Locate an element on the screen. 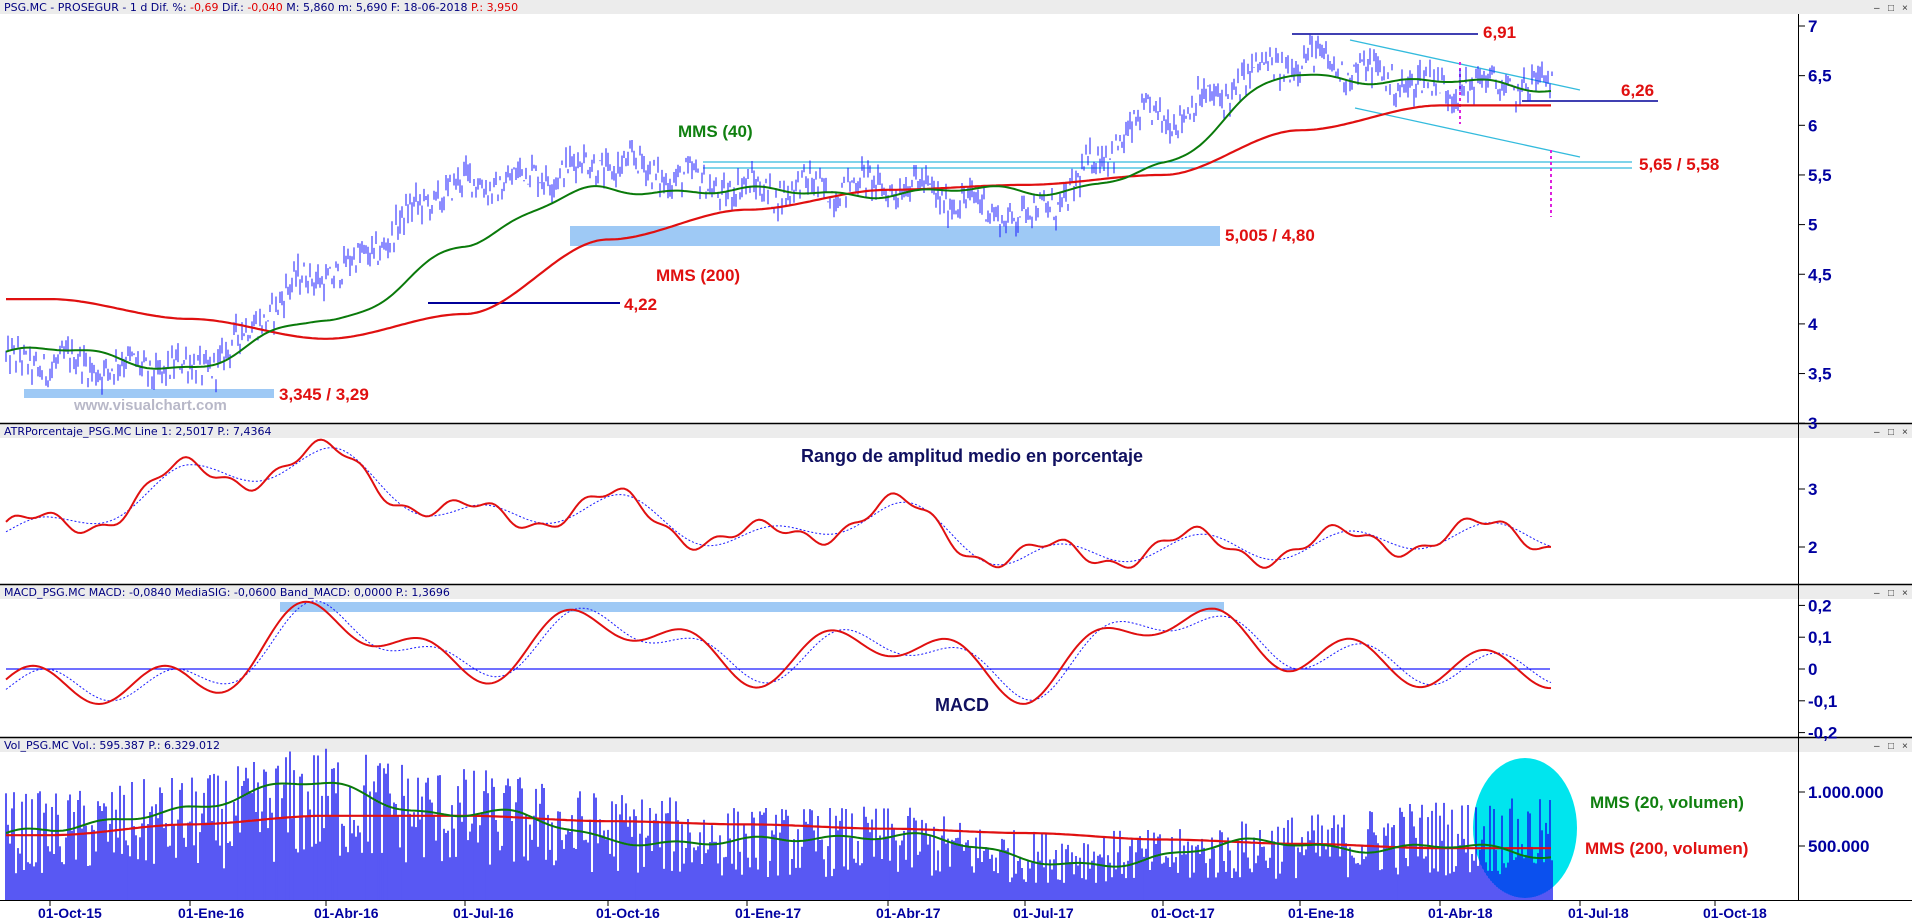  x-tick-label: 01-Oct-18 is located at coordinates (1735, 913).